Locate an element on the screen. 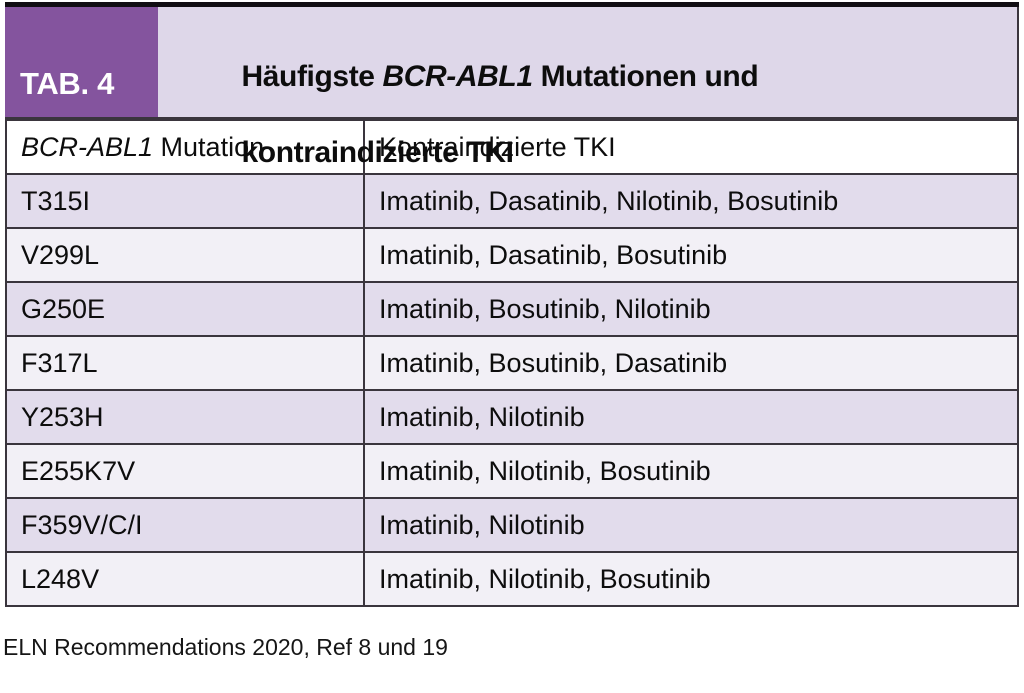 This screenshot has width=1024, height=693. mutation-cell: E255K7V is located at coordinates (185, 471).